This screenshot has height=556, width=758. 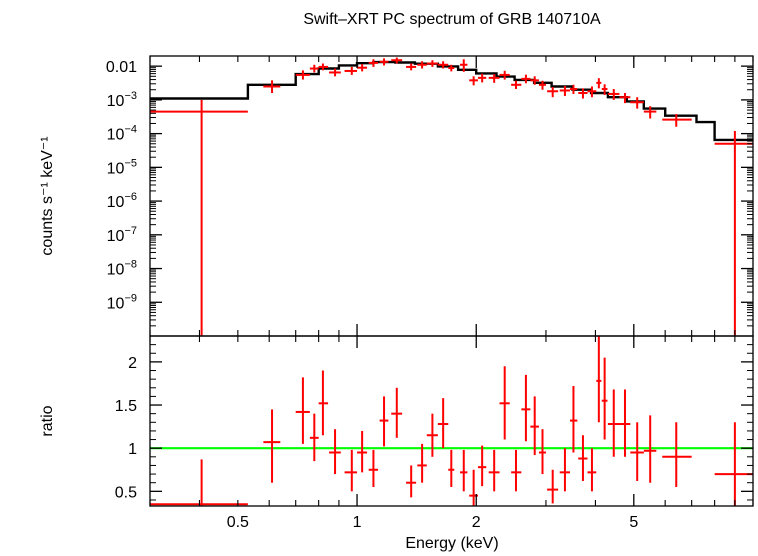 What do you see at coordinates (357, 522) in the screenshot?
I see `x-tick-label: 1` at bounding box center [357, 522].